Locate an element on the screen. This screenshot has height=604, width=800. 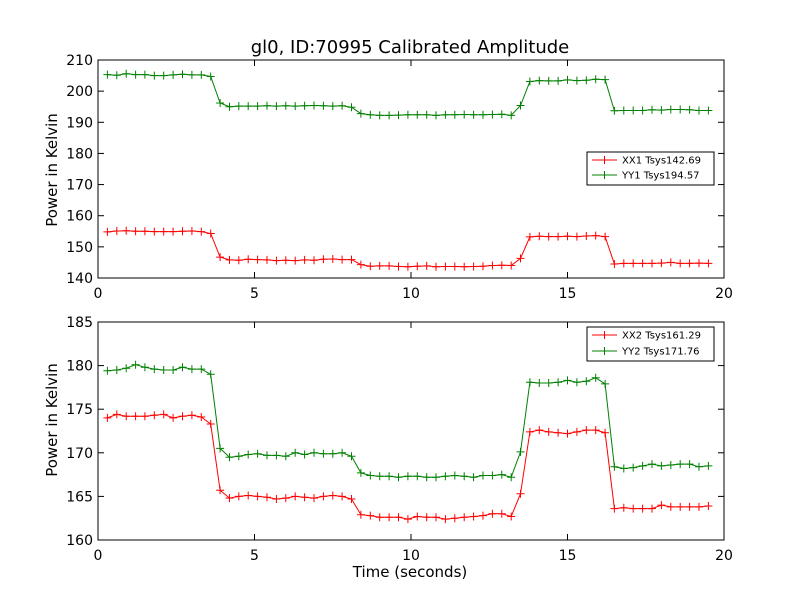
top-legend-label-yy1: YY1 Tsys194.57 is located at coordinates (660, 176).